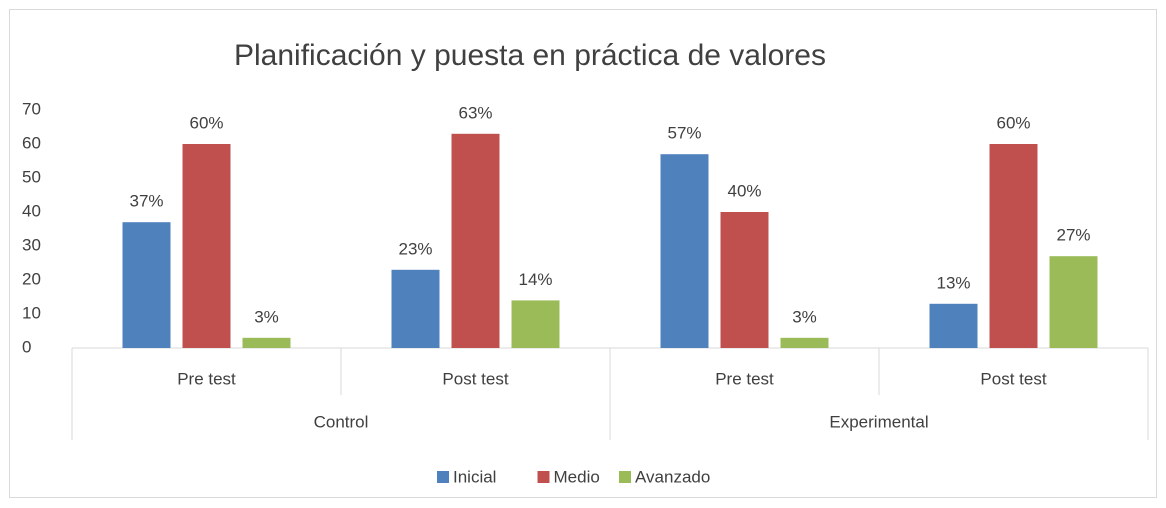  I want to click on y-tick-label: 60, so click(31, 142).